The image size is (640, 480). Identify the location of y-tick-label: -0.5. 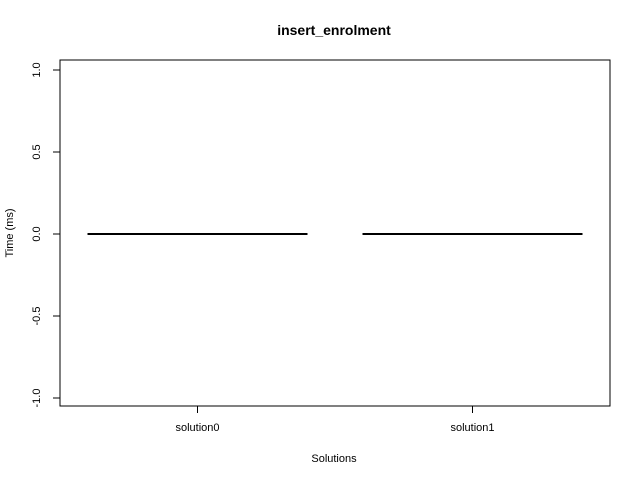
(37, 316).